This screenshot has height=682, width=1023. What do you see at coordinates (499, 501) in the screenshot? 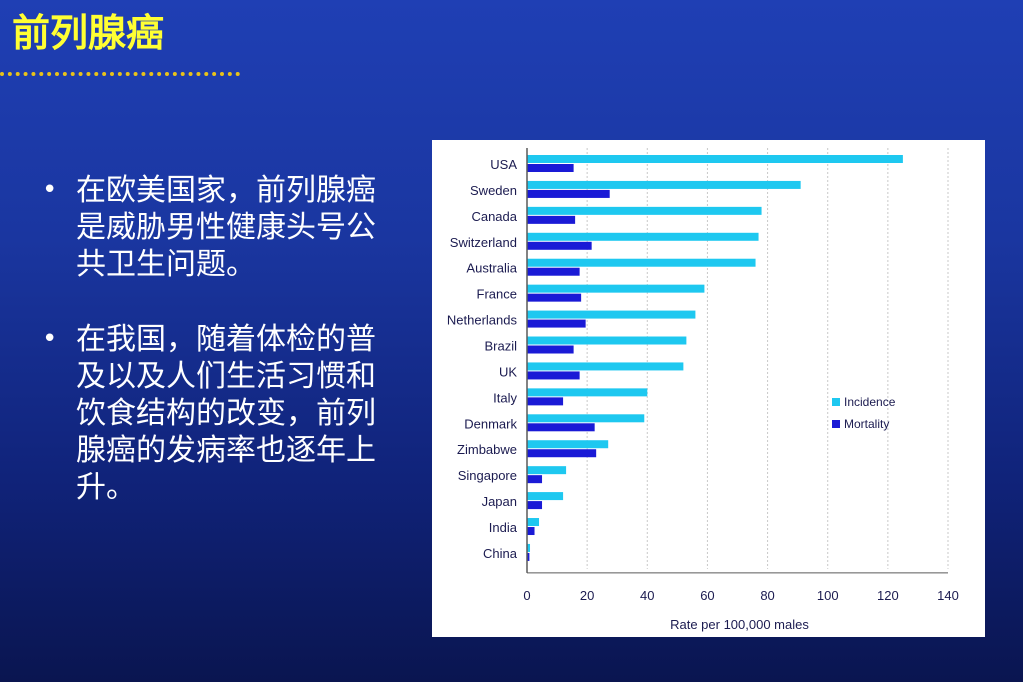
I see `category-label: Japan` at bounding box center [499, 501].